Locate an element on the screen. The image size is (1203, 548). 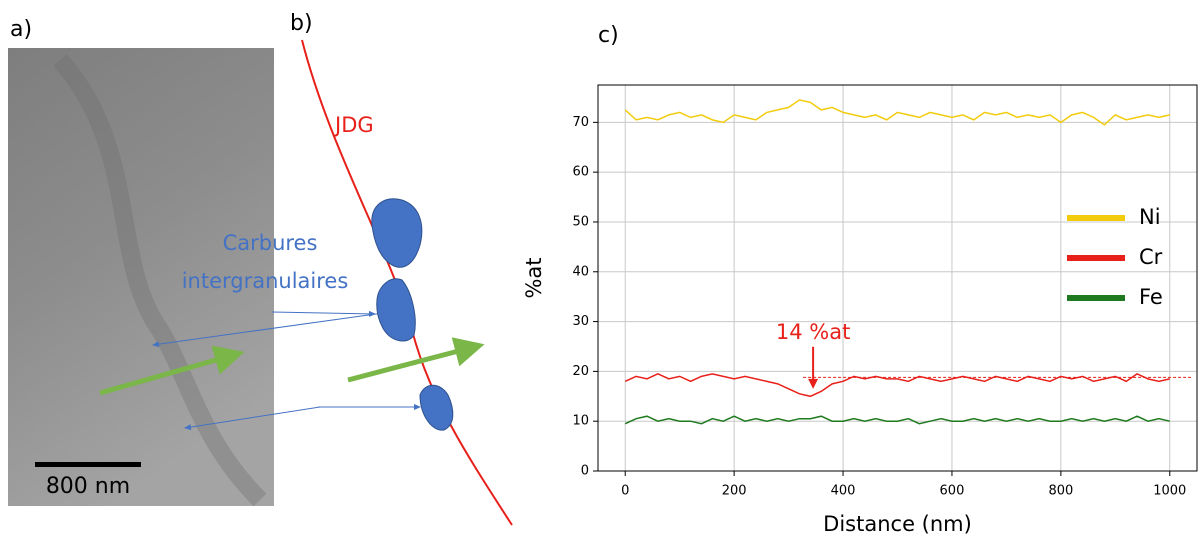
legend-label: Cr is located at coordinates (1151, 257).